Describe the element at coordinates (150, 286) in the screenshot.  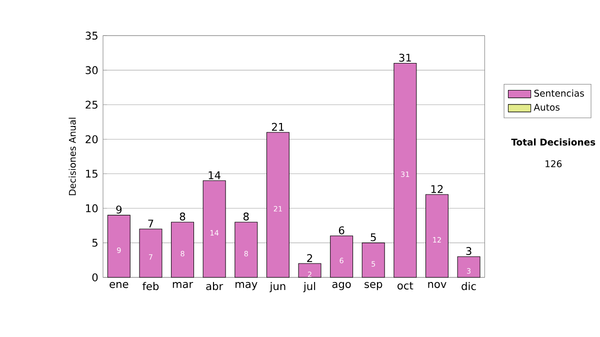
I see `x-tick-label: feb` at that location.